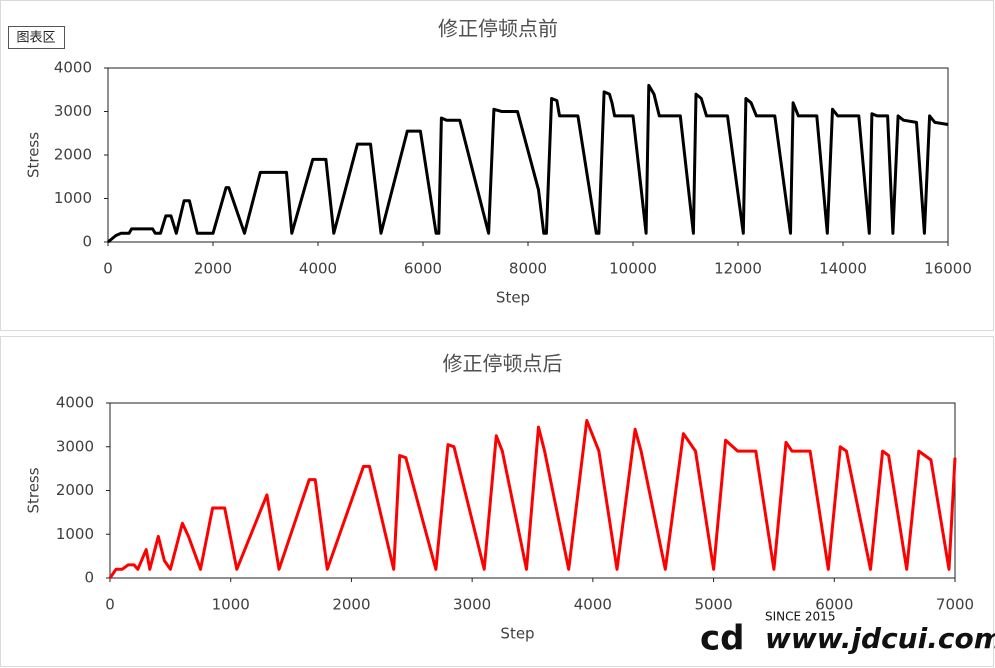  I want to click on watermark-since: SINCE 2015, so click(800, 617).